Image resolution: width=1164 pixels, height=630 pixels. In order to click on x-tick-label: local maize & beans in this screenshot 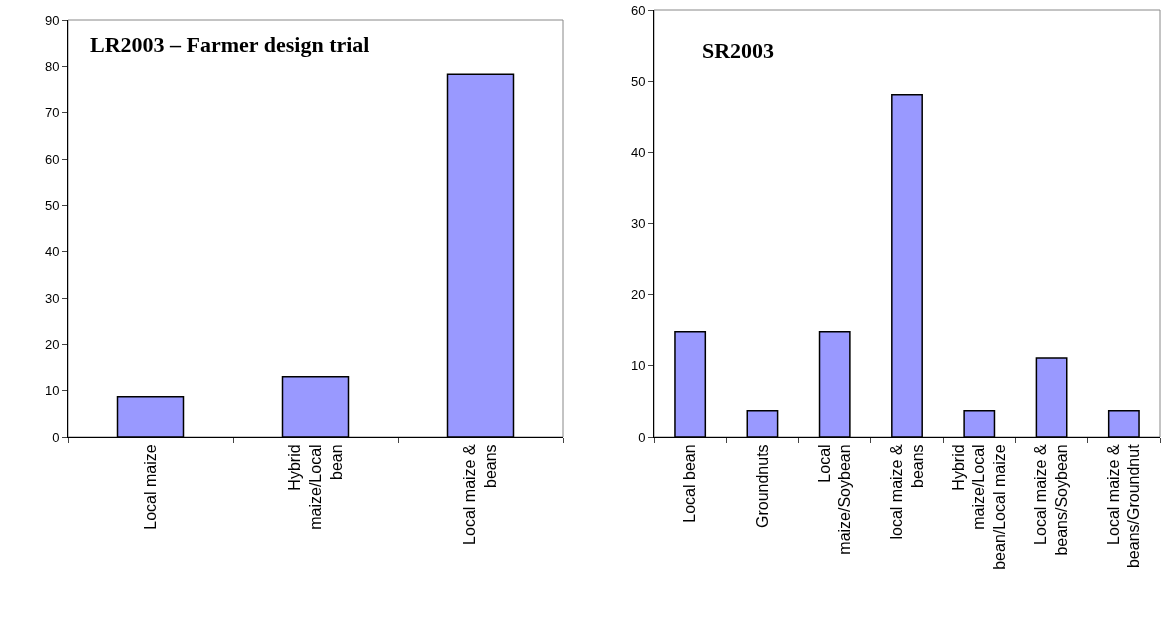, I will do `click(906, 492)`.